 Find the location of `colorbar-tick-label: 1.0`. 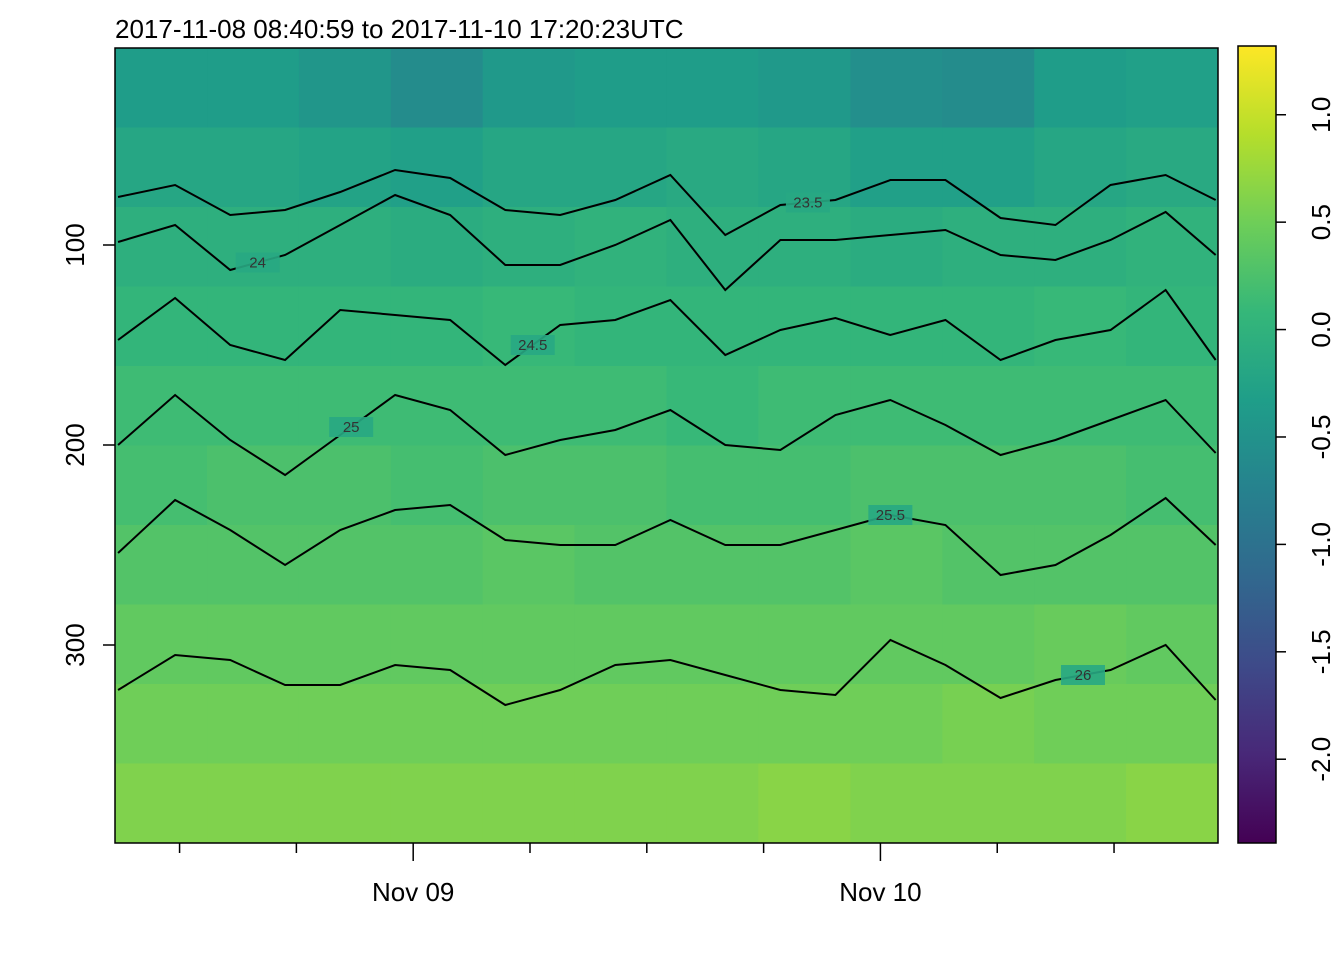

colorbar-tick-label: 1.0 is located at coordinates (1321, 115).